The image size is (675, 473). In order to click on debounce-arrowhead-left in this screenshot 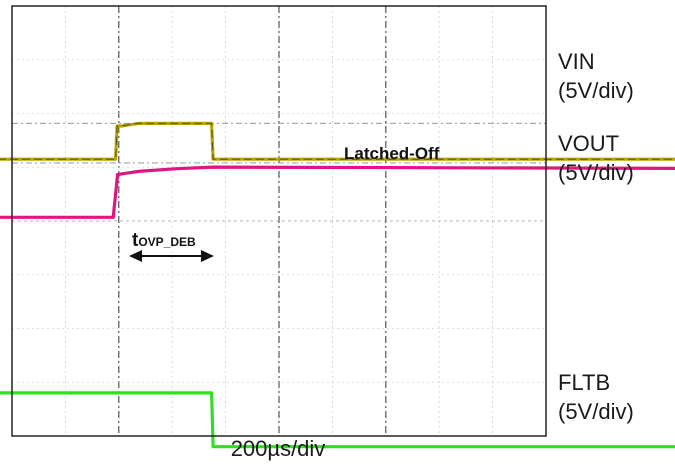, I will do `click(135, 256)`.